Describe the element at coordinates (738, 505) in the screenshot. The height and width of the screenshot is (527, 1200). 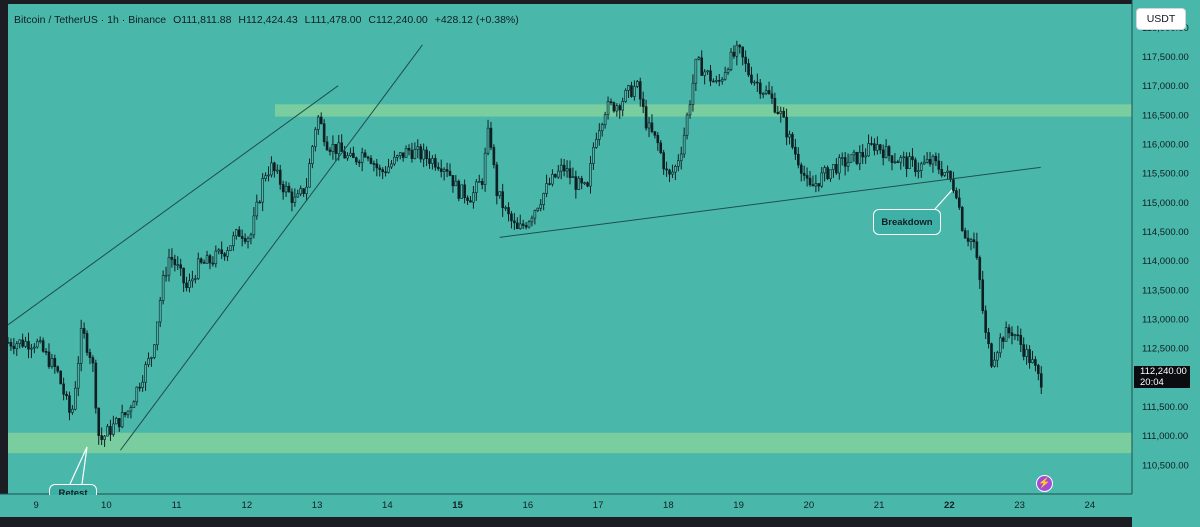
I see `time-tick-label: 19` at that location.